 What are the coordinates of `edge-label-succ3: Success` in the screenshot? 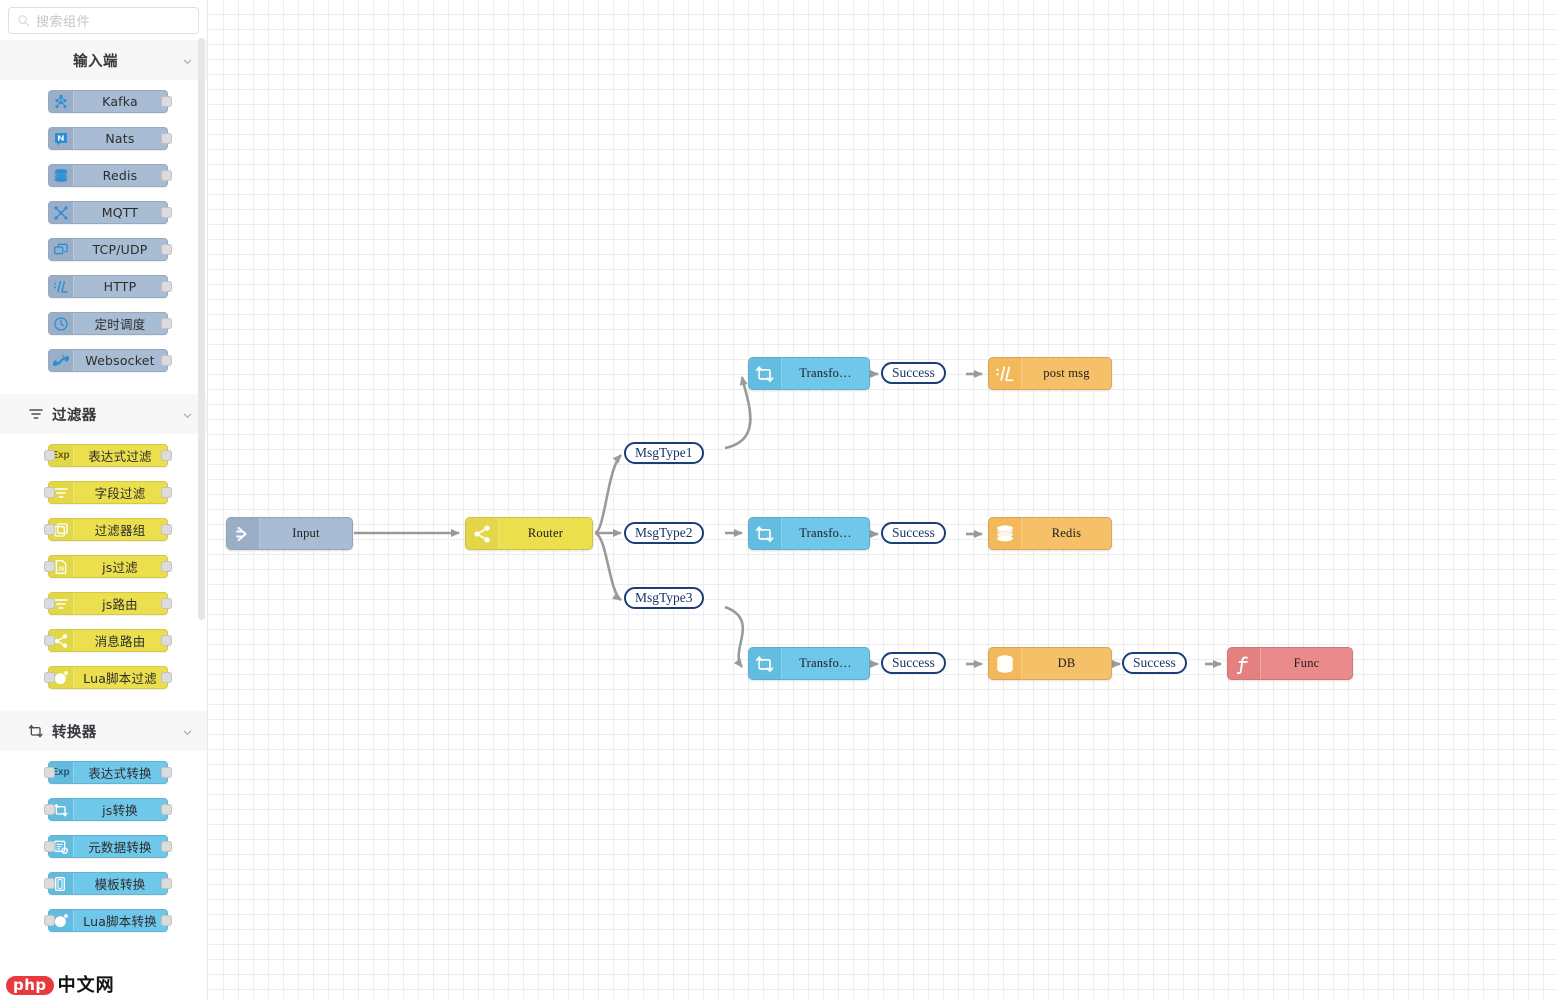 It's located at (913, 663).